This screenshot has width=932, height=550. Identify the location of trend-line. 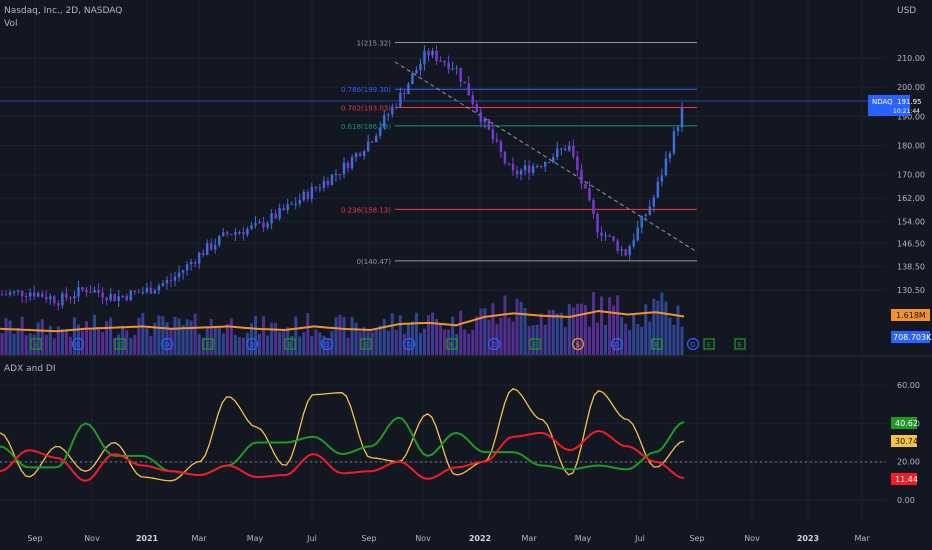
(546, 157).